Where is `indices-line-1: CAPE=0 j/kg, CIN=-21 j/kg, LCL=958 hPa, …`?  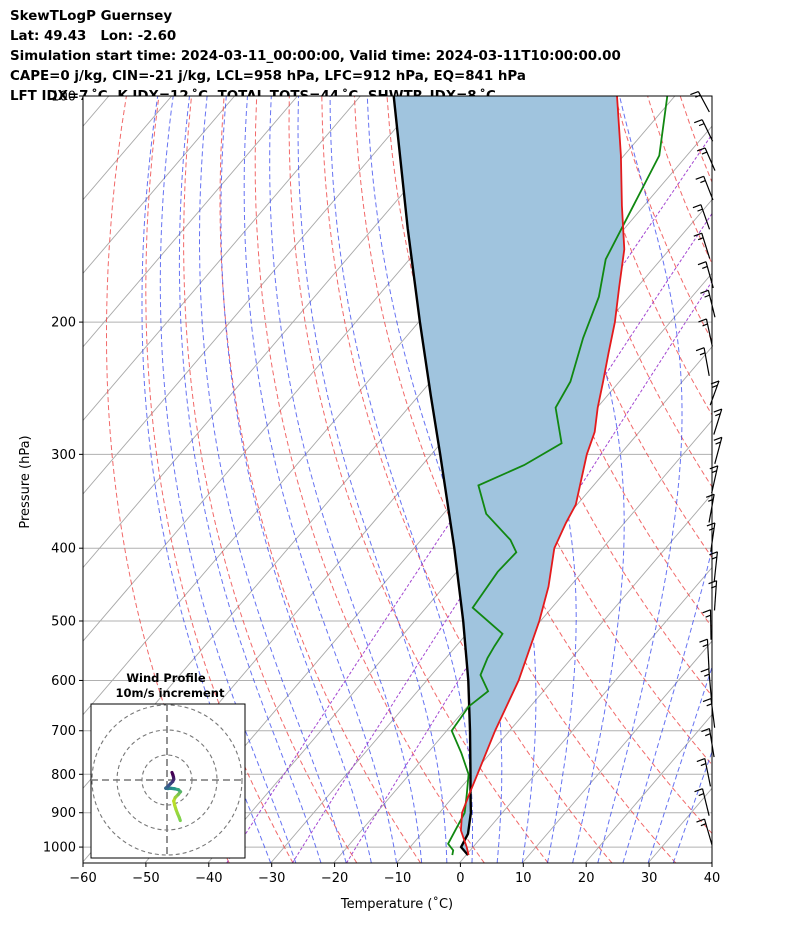
indices-line-1: CAPE=0 j/kg, CIN=-21 j/kg, LCL=958 hPa, … is located at coordinates (268, 76).